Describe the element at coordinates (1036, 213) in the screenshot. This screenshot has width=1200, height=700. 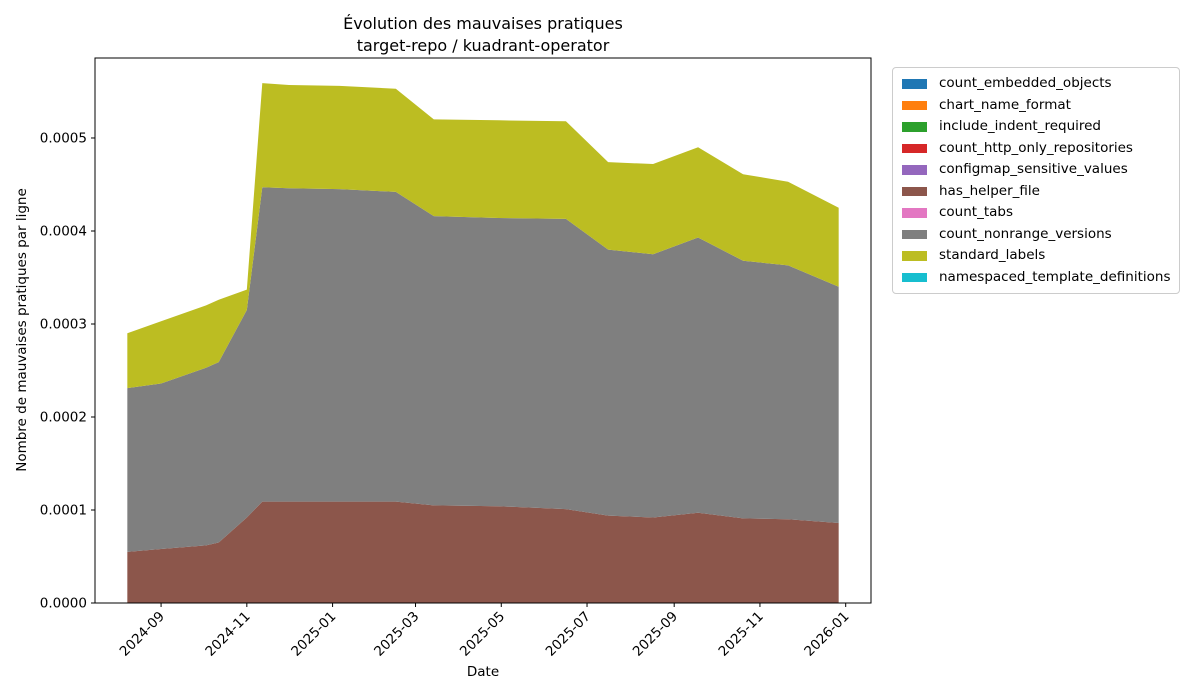
I see `legend-item-count_tabs: count_tabs` at that location.